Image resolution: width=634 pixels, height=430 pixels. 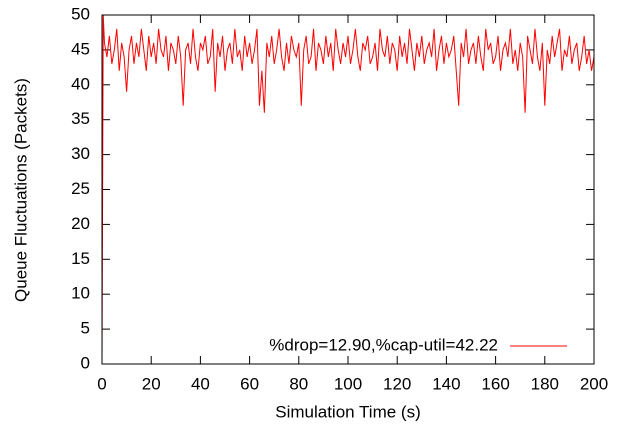 What do you see at coordinates (383, 344) in the screenshot?
I see `legend-label: %drop=12.90,%cap-util=42.22` at bounding box center [383, 344].